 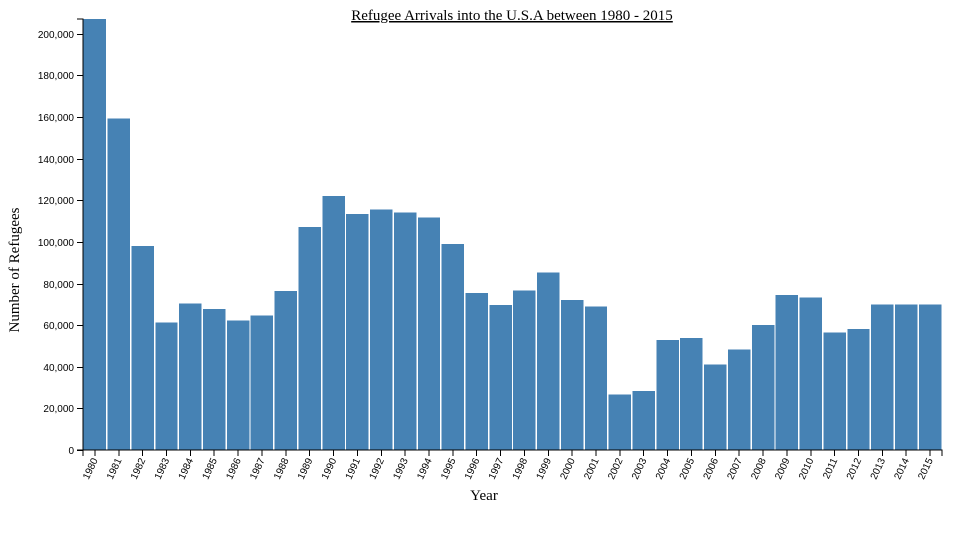 What do you see at coordinates (903, 468) in the screenshot?
I see `x-tick-label: 2014` at bounding box center [903, 468].